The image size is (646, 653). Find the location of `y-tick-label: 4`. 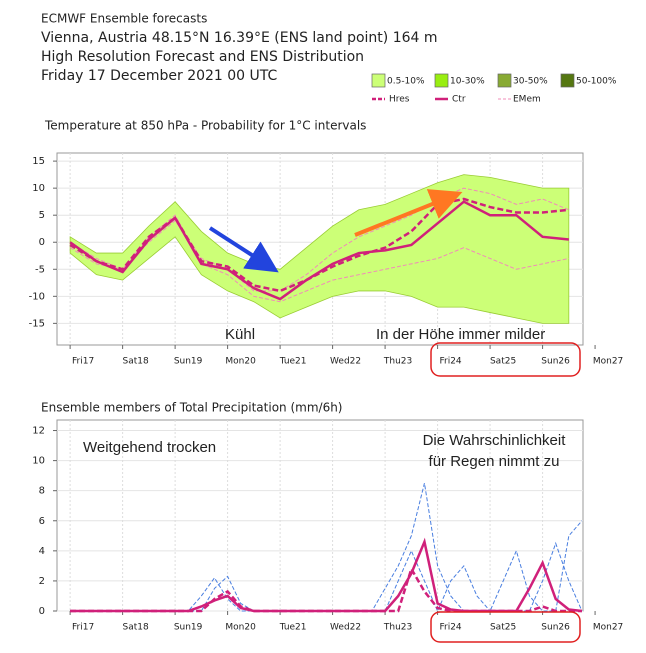

y-tick-label: 4 is located at coordinates (42, 551).